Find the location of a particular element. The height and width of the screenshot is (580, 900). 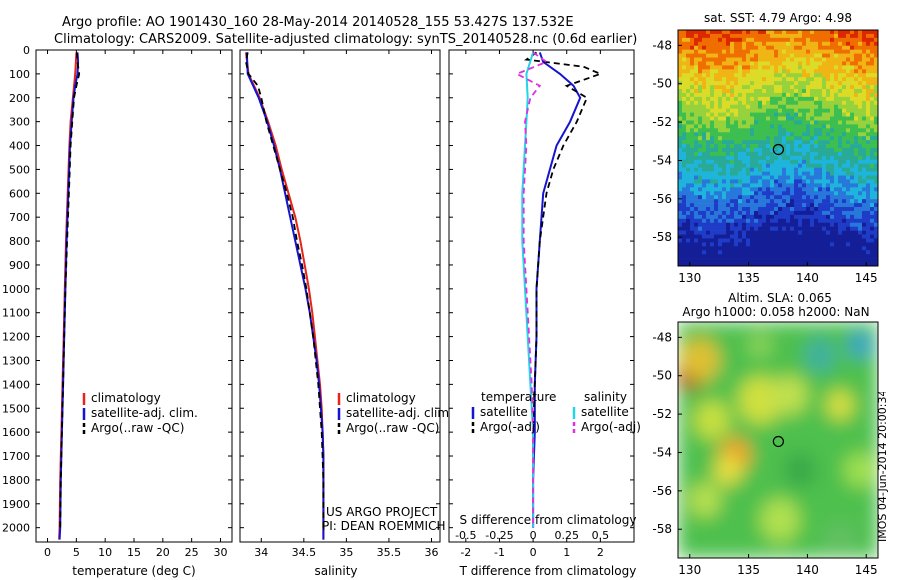

map-y-tick-label: -54 is located at coordinates (662, 452).